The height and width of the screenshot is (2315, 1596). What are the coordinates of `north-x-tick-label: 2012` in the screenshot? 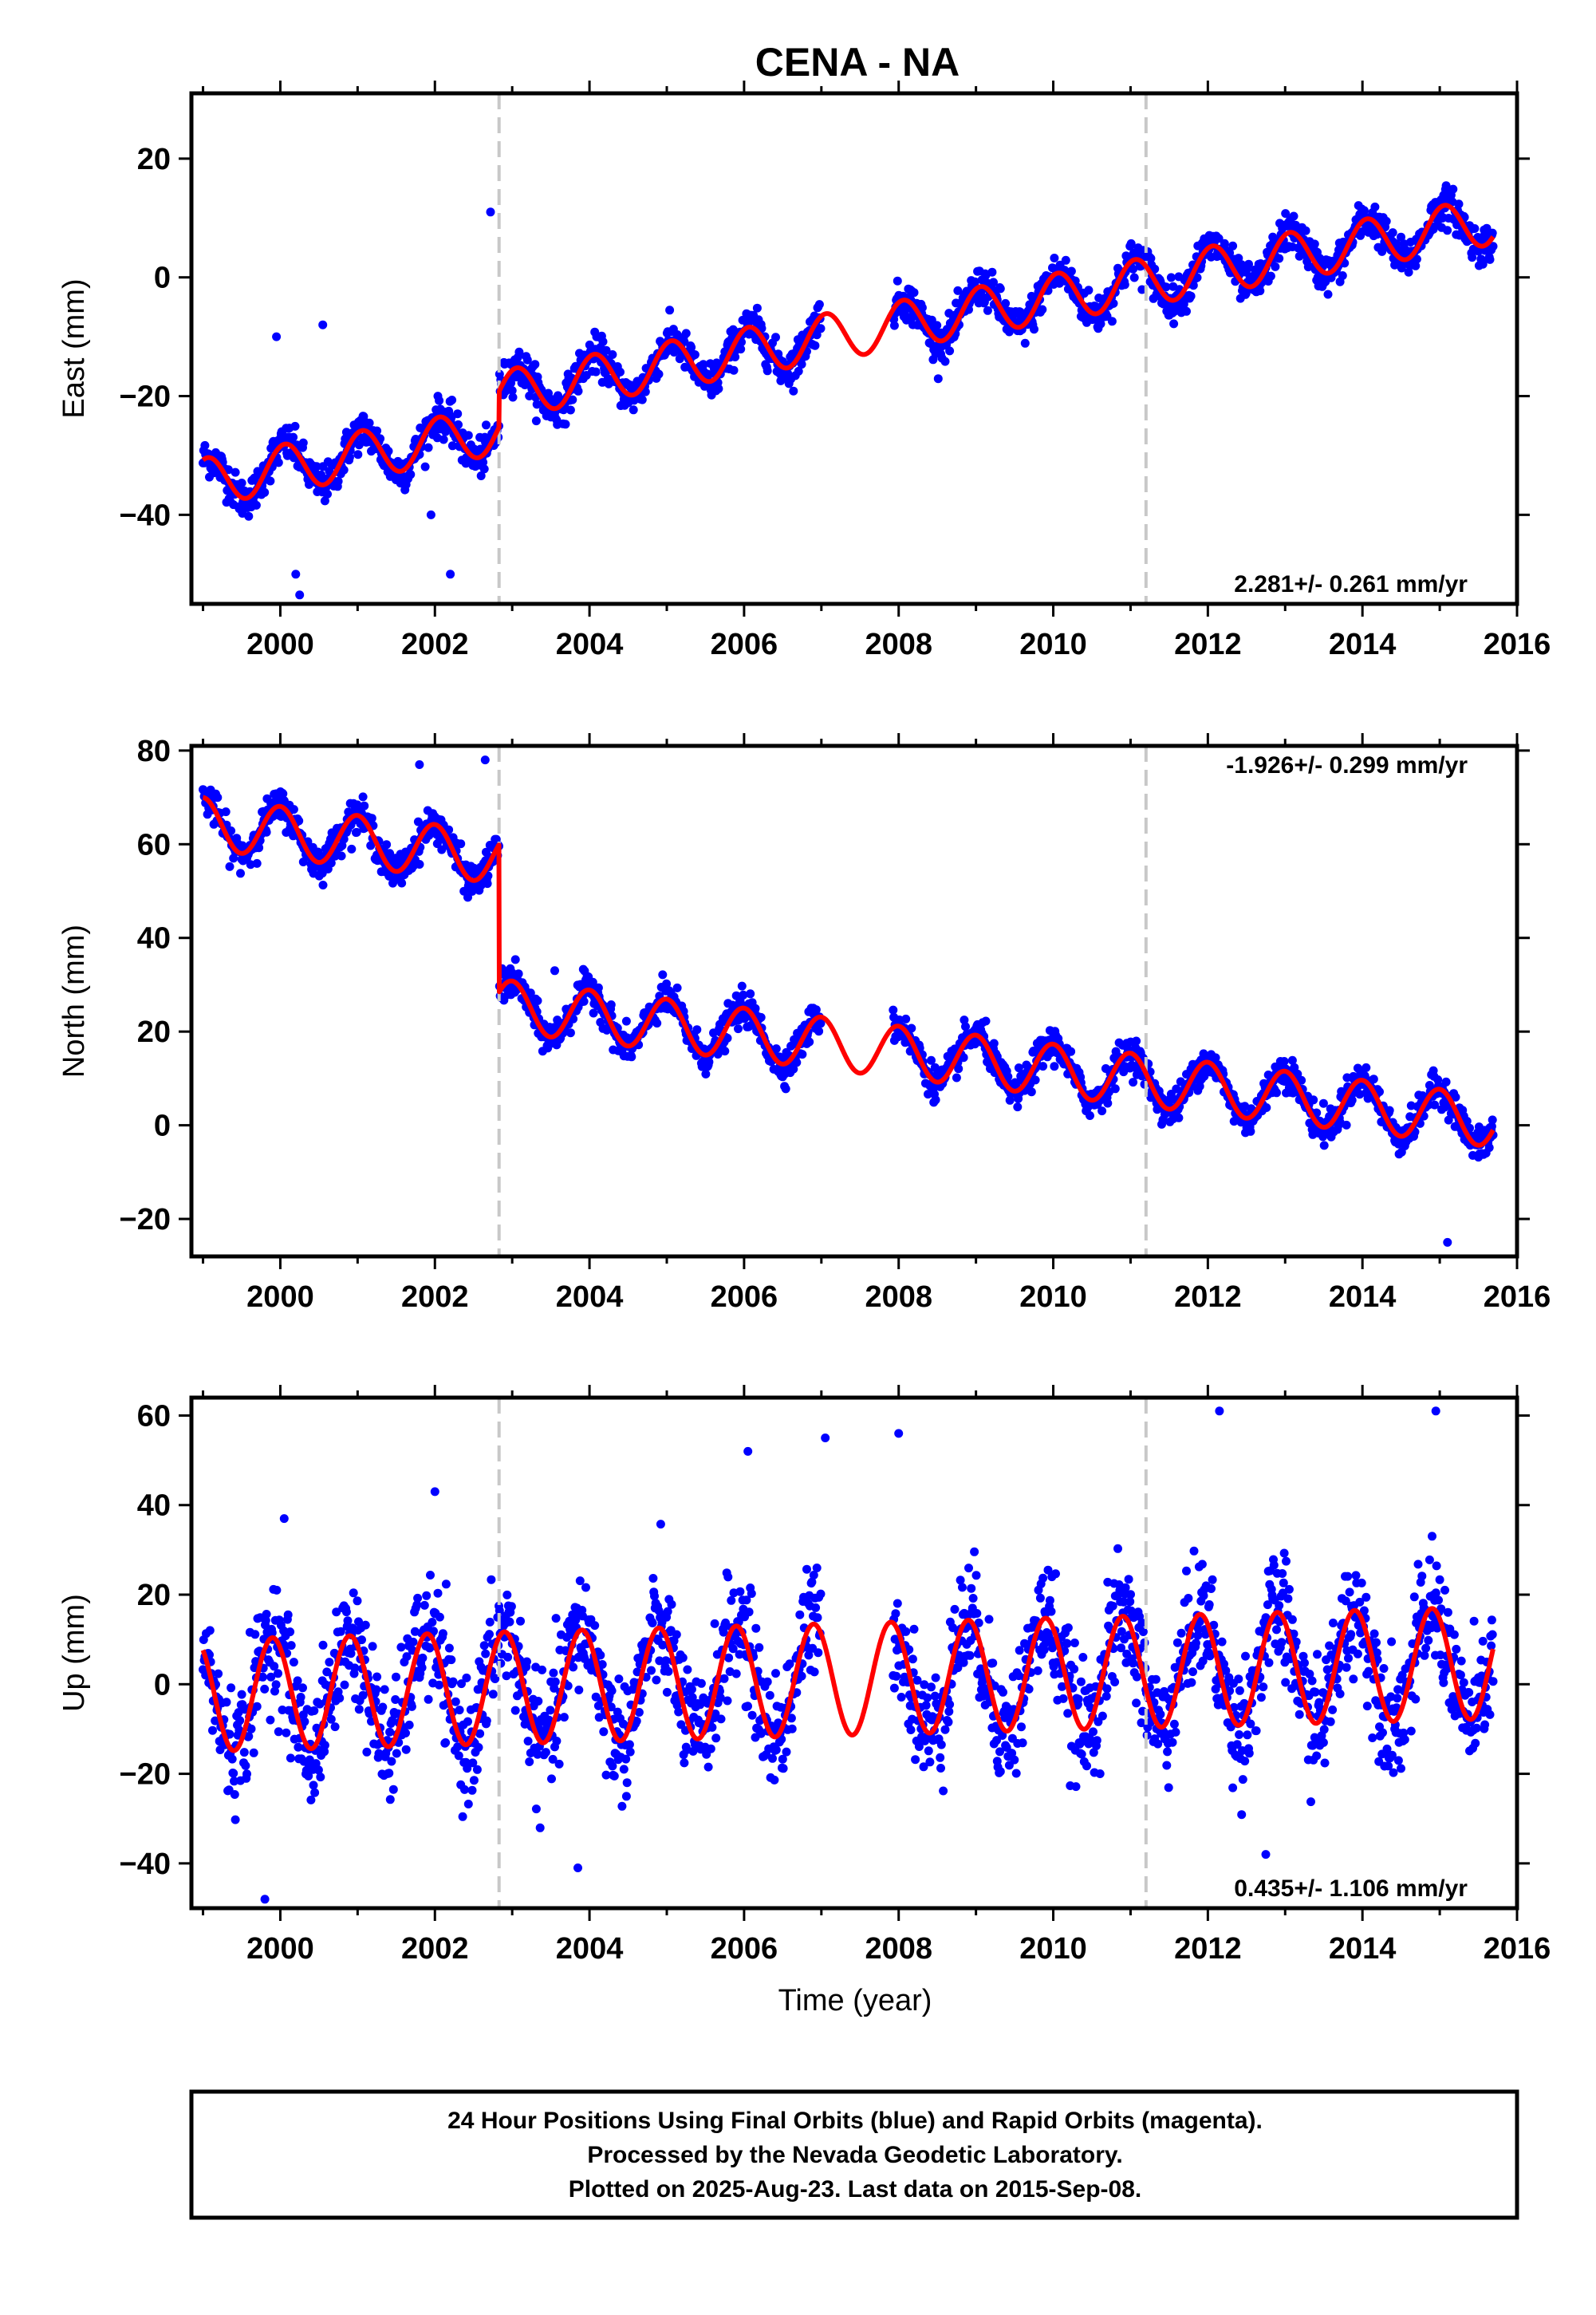 It's located at (1208, 1297).